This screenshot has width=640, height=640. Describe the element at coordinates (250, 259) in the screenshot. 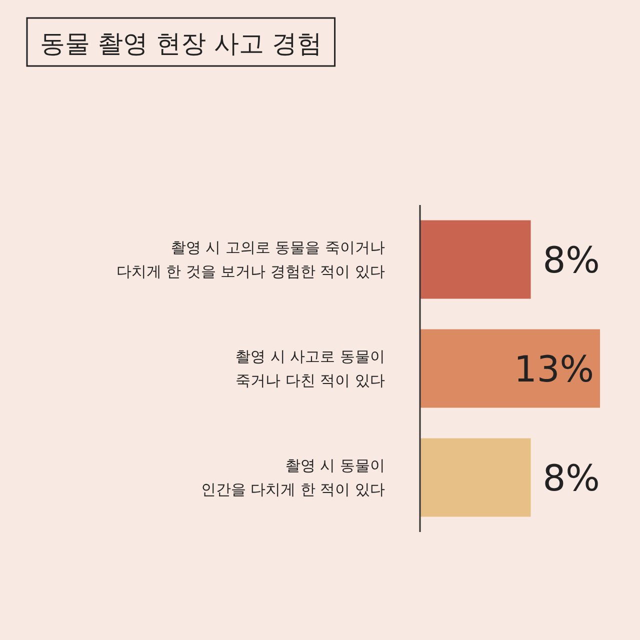

I see `y-tick-label: 촬영 시 고의로 동물을 죽이거나 다치게 한 것을 보거나 경험한 적이 있다` at that location.